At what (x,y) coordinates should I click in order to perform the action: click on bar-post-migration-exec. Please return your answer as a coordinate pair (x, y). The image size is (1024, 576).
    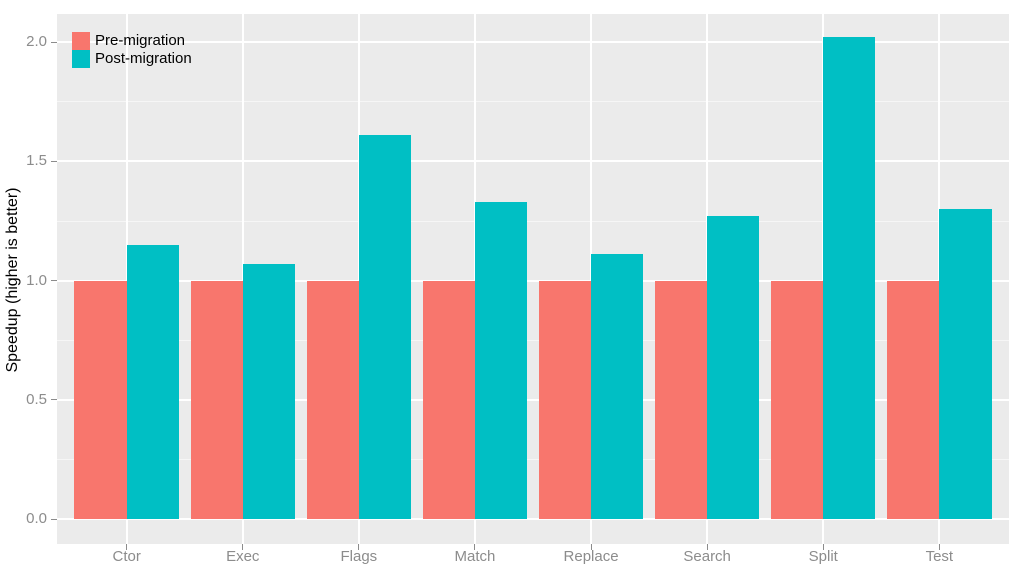
    Looking at the image, I should click on (268, 391).